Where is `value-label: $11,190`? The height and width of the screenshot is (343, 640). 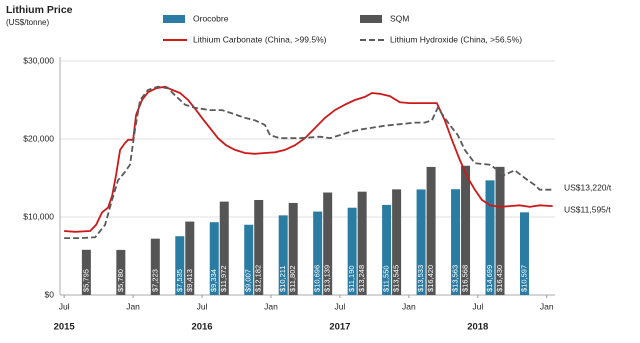
value-label: $11,190 is located at coordinates (351, 278).